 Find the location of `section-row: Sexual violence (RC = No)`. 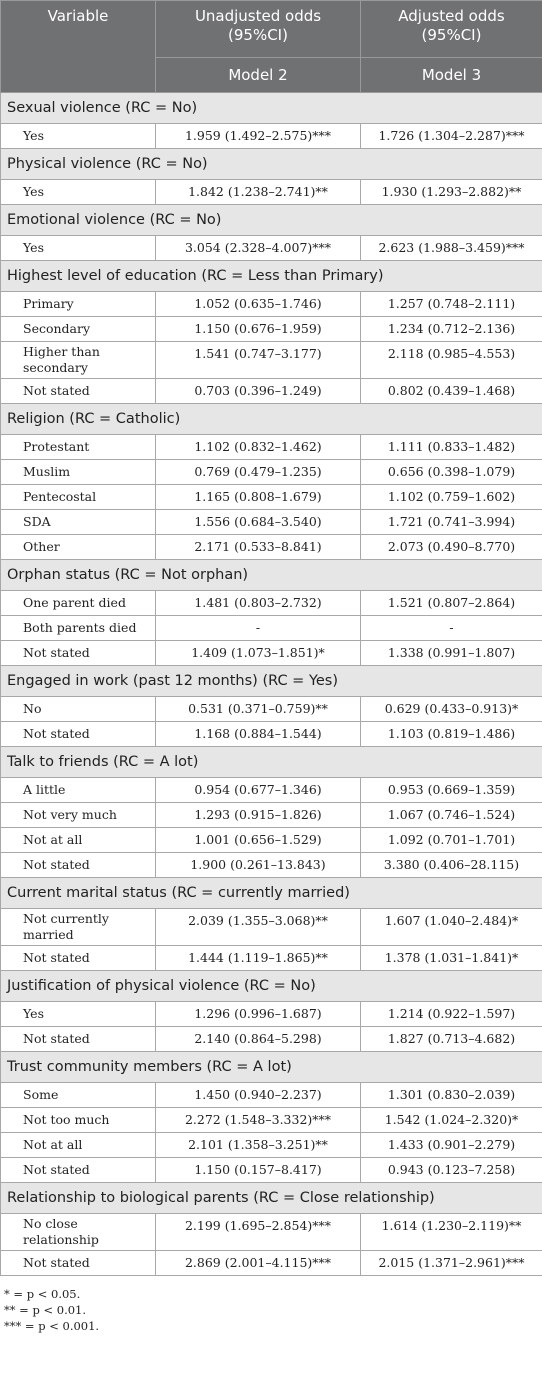

section-row: Sexual violence (RC = No) is located at coordinates (271, 108).